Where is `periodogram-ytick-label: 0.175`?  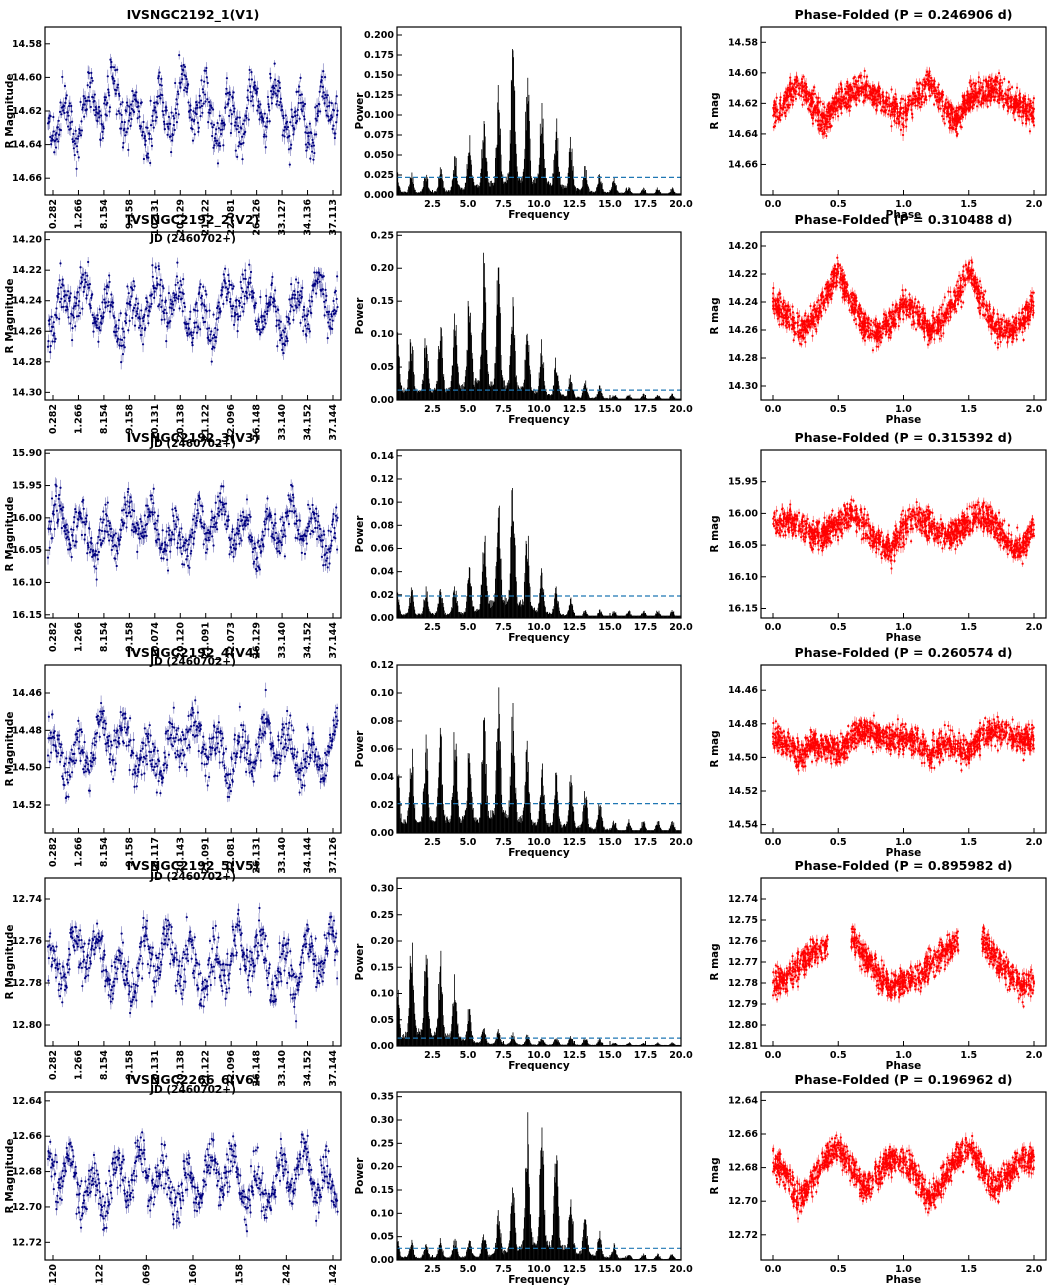
periodogram-ytick-label: 0.175 is located at coordinates (379, 55).